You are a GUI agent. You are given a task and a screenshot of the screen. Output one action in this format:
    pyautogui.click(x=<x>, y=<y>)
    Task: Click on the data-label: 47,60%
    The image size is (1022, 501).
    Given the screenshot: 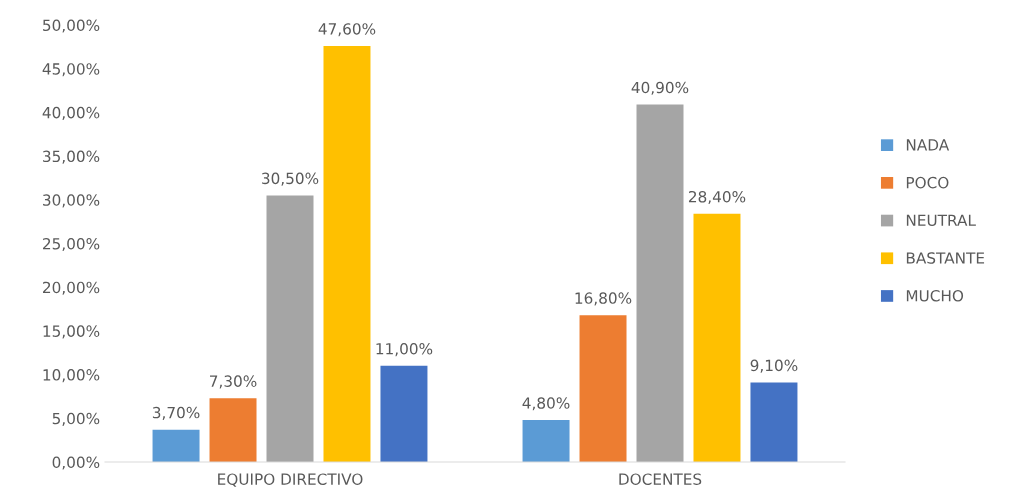 What is the action you would take?
    pyautogui.click(x=347, y=30)
    